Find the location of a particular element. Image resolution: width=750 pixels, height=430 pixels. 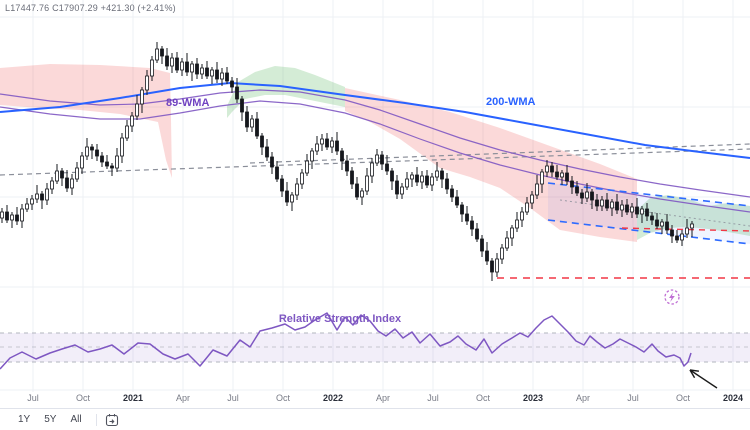

bullish-cloud is located at coordinates (286, 92).